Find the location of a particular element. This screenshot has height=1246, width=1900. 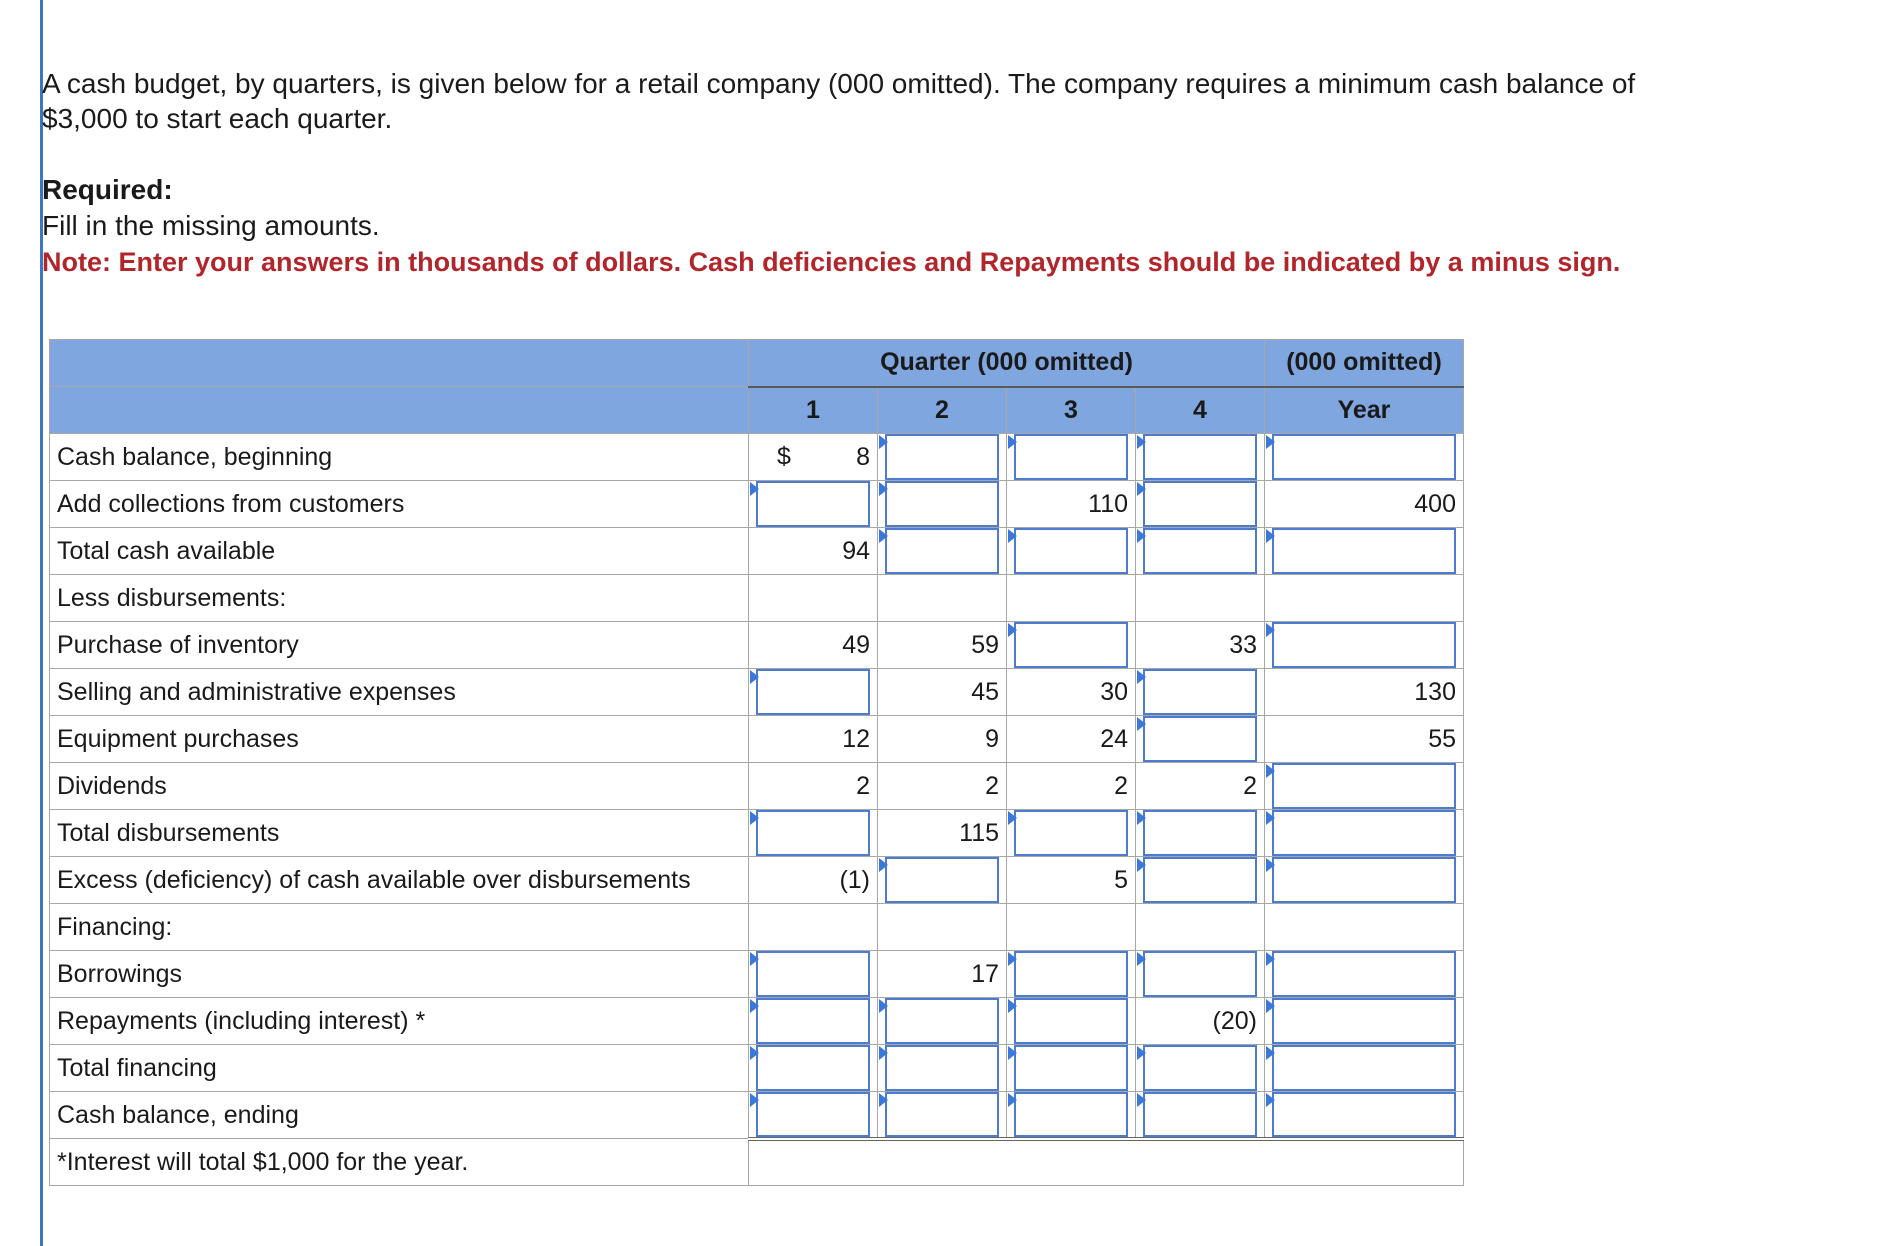

cell-q3: 2 is located at coordinates (1071, 786).